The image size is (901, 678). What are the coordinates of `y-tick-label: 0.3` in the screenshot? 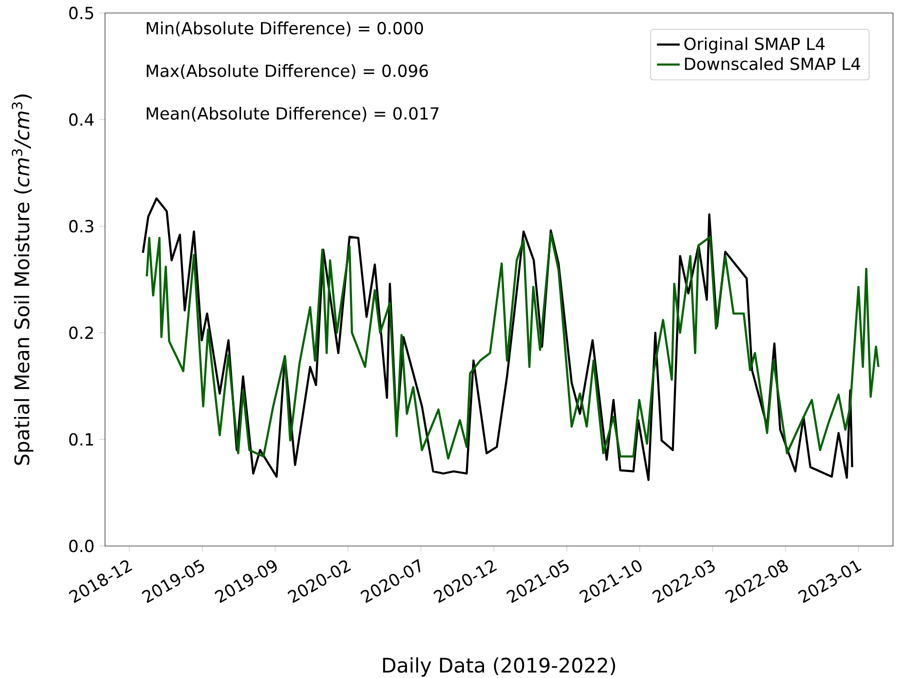 It's located at (81, 226).